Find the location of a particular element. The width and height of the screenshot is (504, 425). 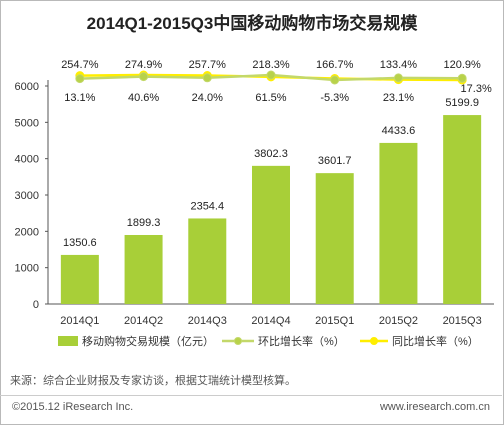

yoy-growth-label: 120.9% is located at coordinates (462, 65).